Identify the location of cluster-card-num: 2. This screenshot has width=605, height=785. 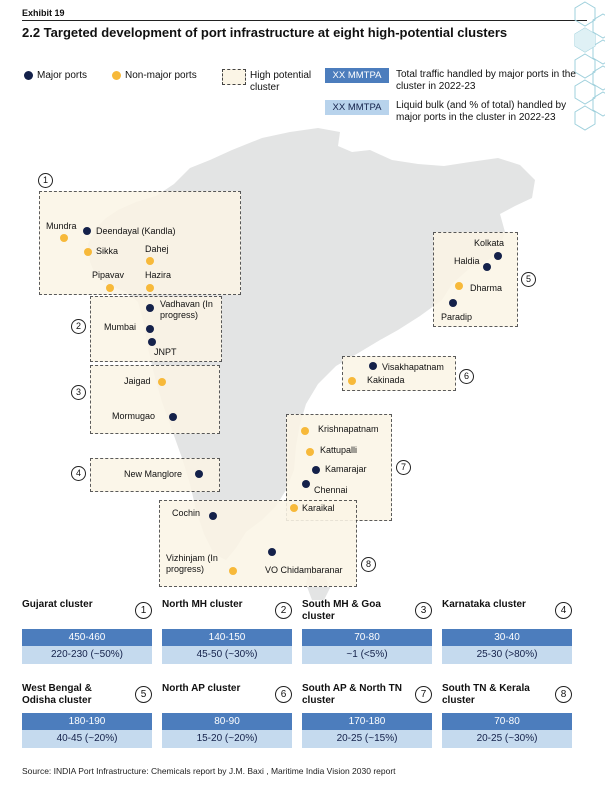
(283, 610).